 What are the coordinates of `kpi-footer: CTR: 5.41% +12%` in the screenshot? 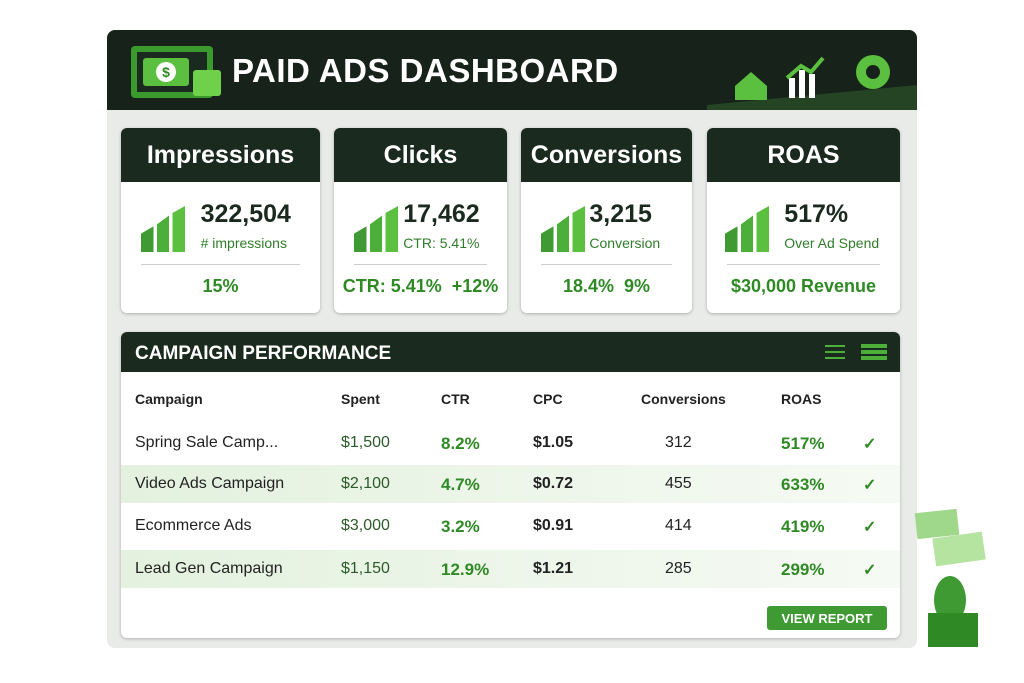 It's located at (420, 286).